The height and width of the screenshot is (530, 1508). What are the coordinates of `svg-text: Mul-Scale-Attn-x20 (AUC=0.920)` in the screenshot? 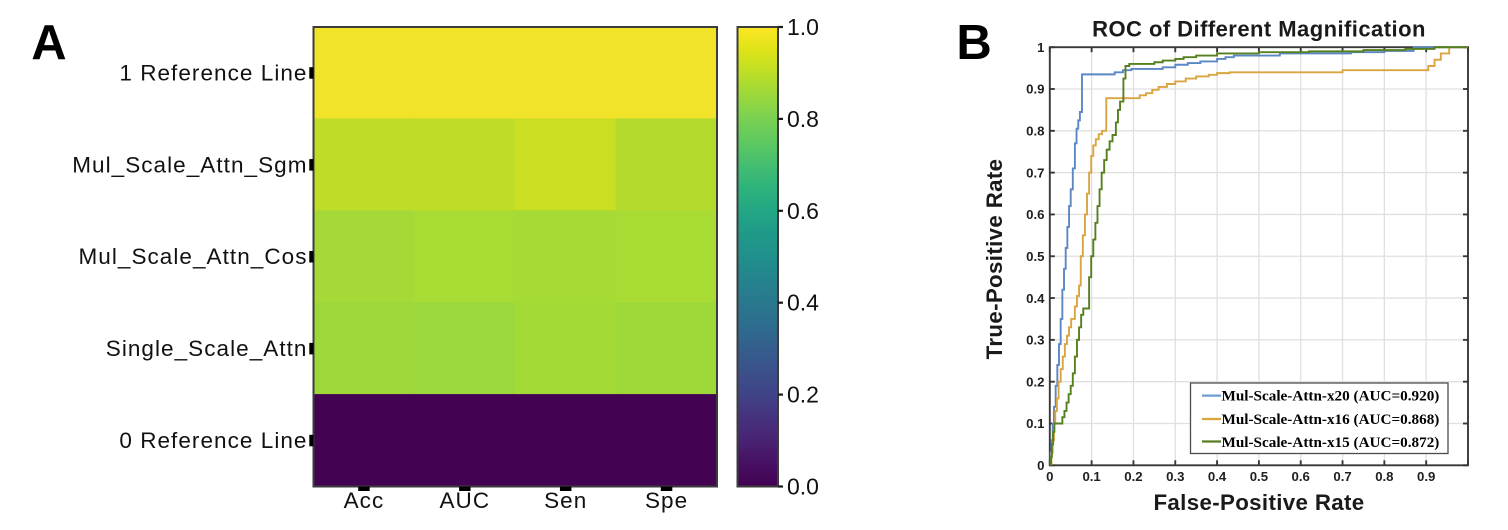 It's located at (1331, 396).